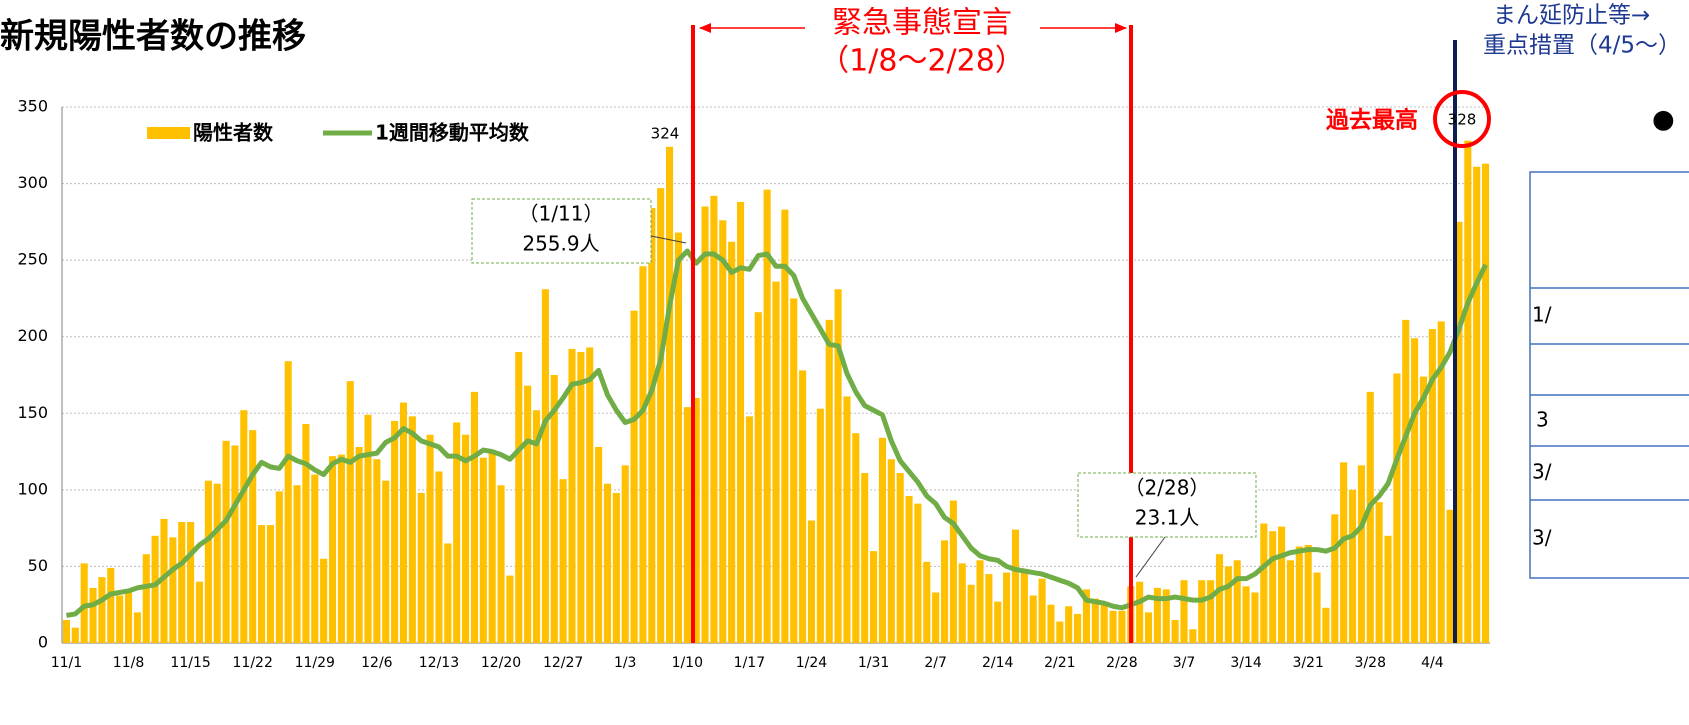 The image size is (1689, 725). What do you see at coordinates (1609, 375) in the screenshot?
I see `side-table` at bounding box center [1609, 375].